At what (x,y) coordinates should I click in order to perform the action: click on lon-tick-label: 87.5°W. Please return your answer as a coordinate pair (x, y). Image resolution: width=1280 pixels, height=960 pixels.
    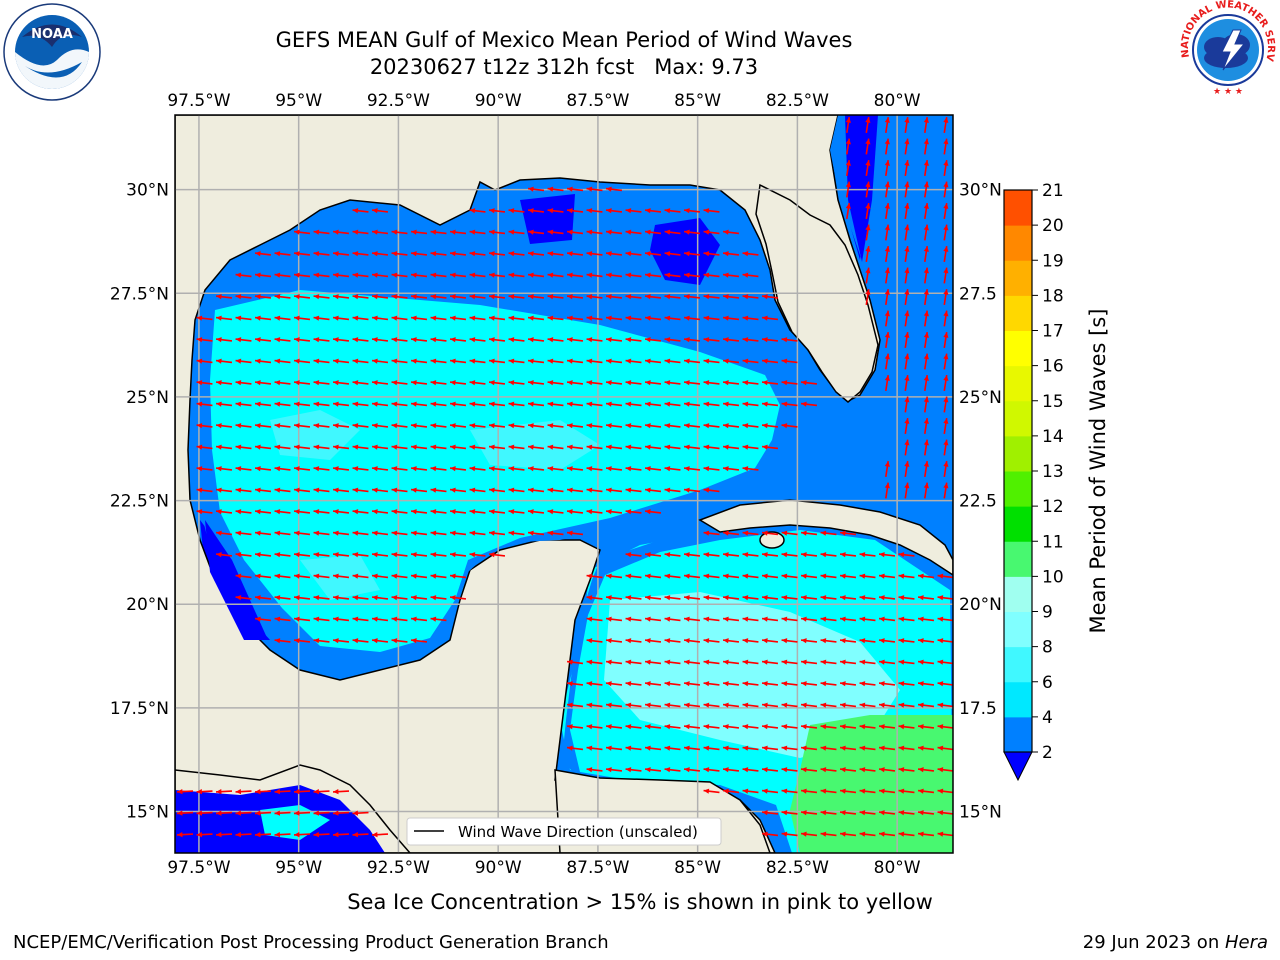
    Looking at the image, I should click on (597, 868).